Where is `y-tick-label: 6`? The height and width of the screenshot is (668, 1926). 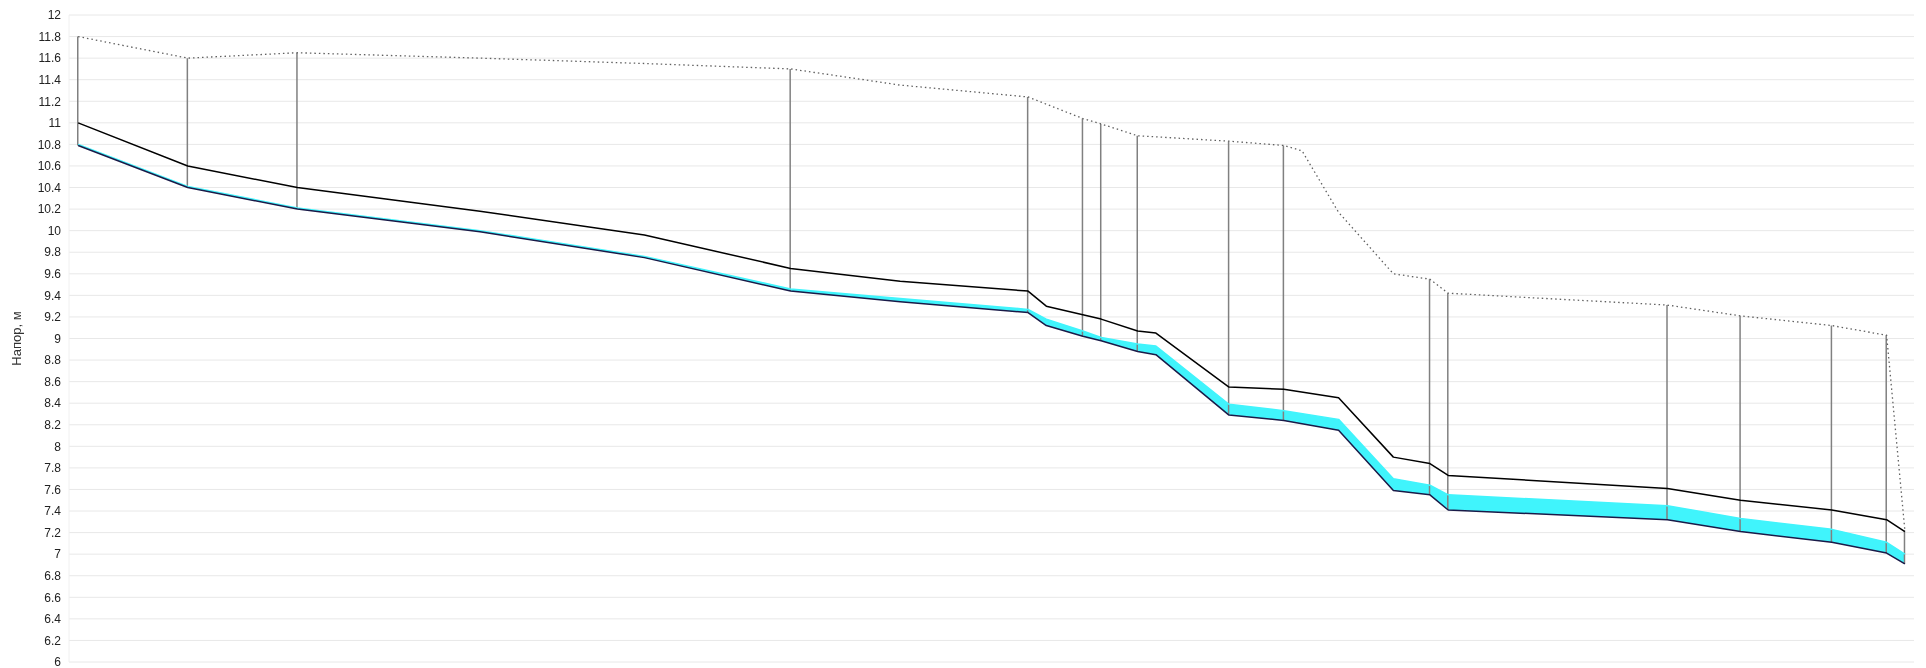 y-tick-label: 6 is located at coordinates (58, 661).